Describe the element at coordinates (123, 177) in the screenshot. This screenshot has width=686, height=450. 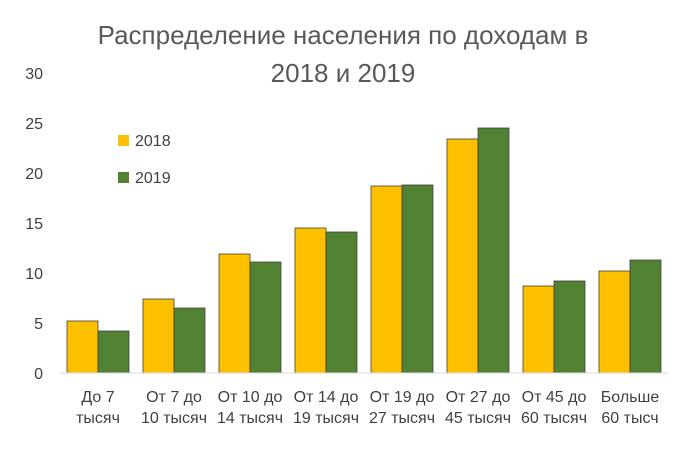
I see `legend-swatch-2019` at that location.